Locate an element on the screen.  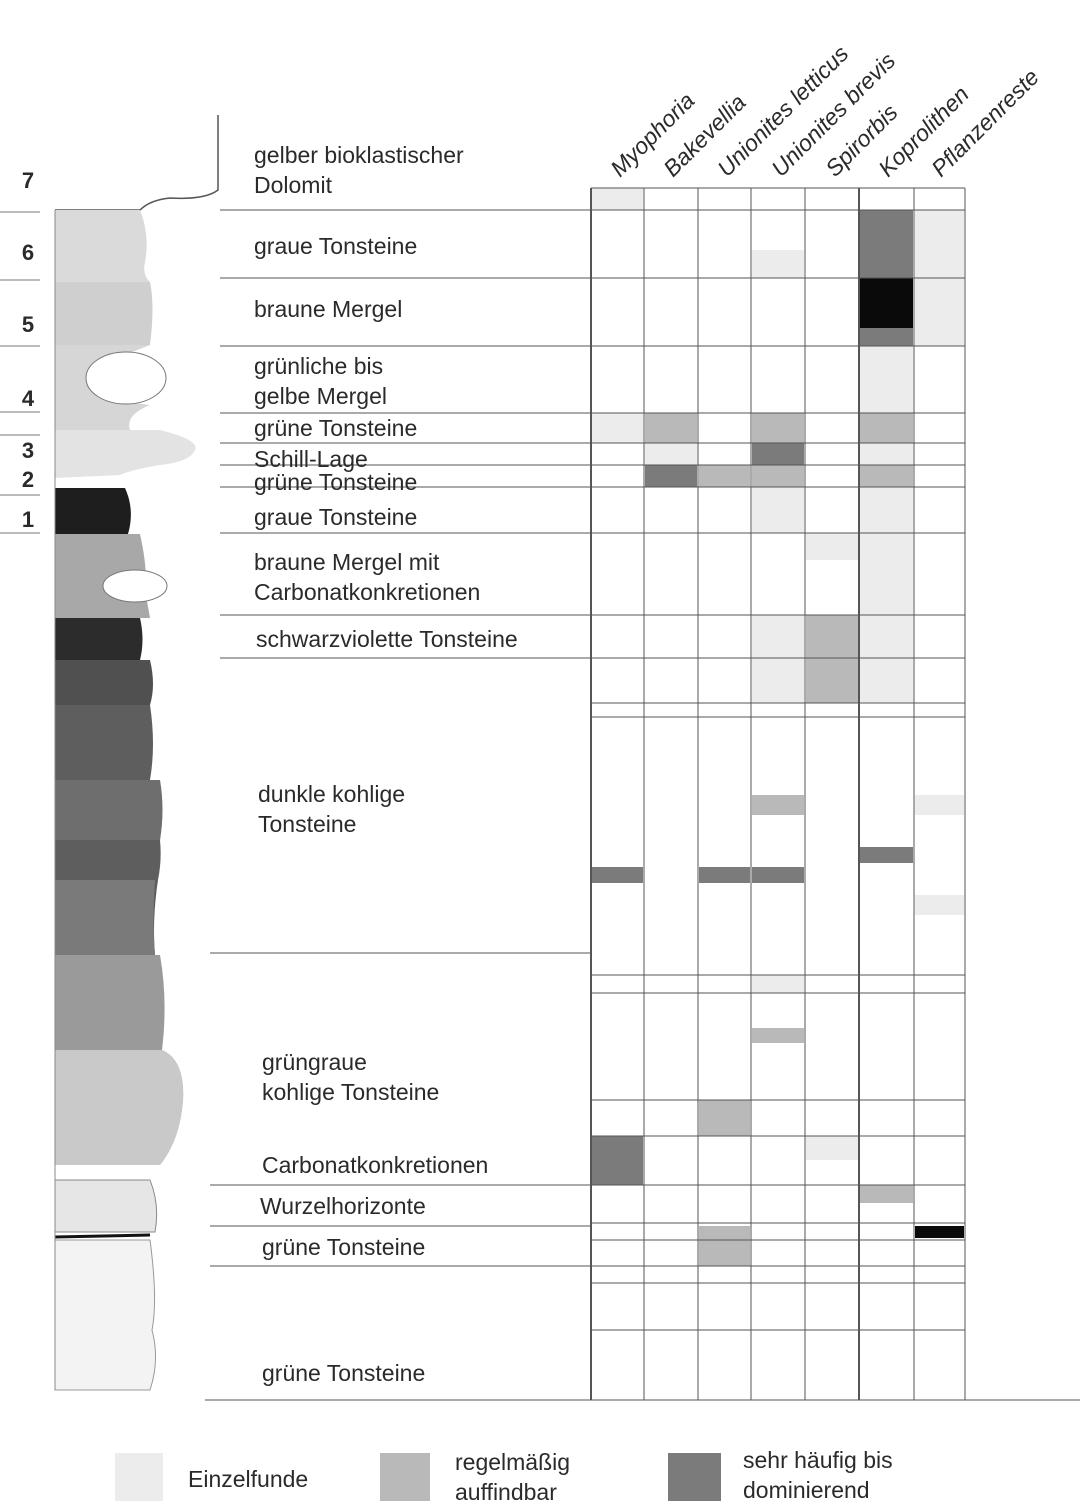
legend-label-dominant: sehr häufig bis dominierend is located at coordinates (818, 1475).